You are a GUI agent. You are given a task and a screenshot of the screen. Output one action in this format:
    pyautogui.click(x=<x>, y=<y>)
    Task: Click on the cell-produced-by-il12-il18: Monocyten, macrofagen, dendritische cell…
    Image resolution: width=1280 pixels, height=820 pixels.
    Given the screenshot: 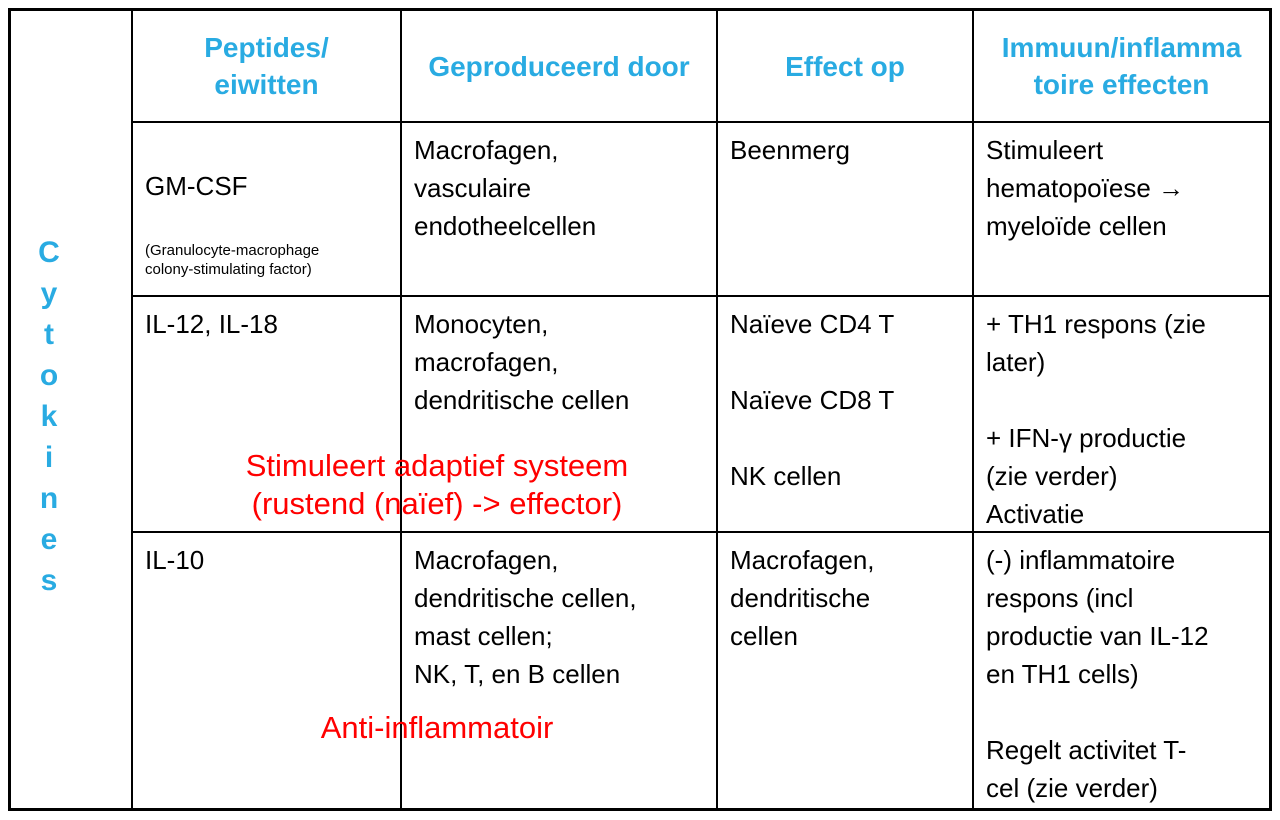 What is the action you would take?
    pyautogui.click(x=558, y=413)
    